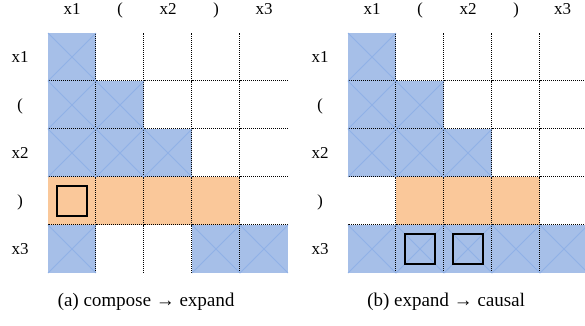 The image size is (585, 326). Describe the element at coordinates (446, 300) in the screenshot. I see `caption: (b) expand → causal` at that location.